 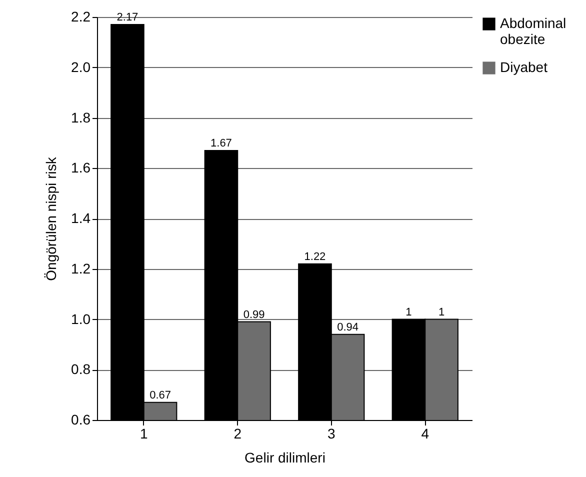 I want to click on x-axis-title: Gelir dilimleri, so click(x=285, y=458).